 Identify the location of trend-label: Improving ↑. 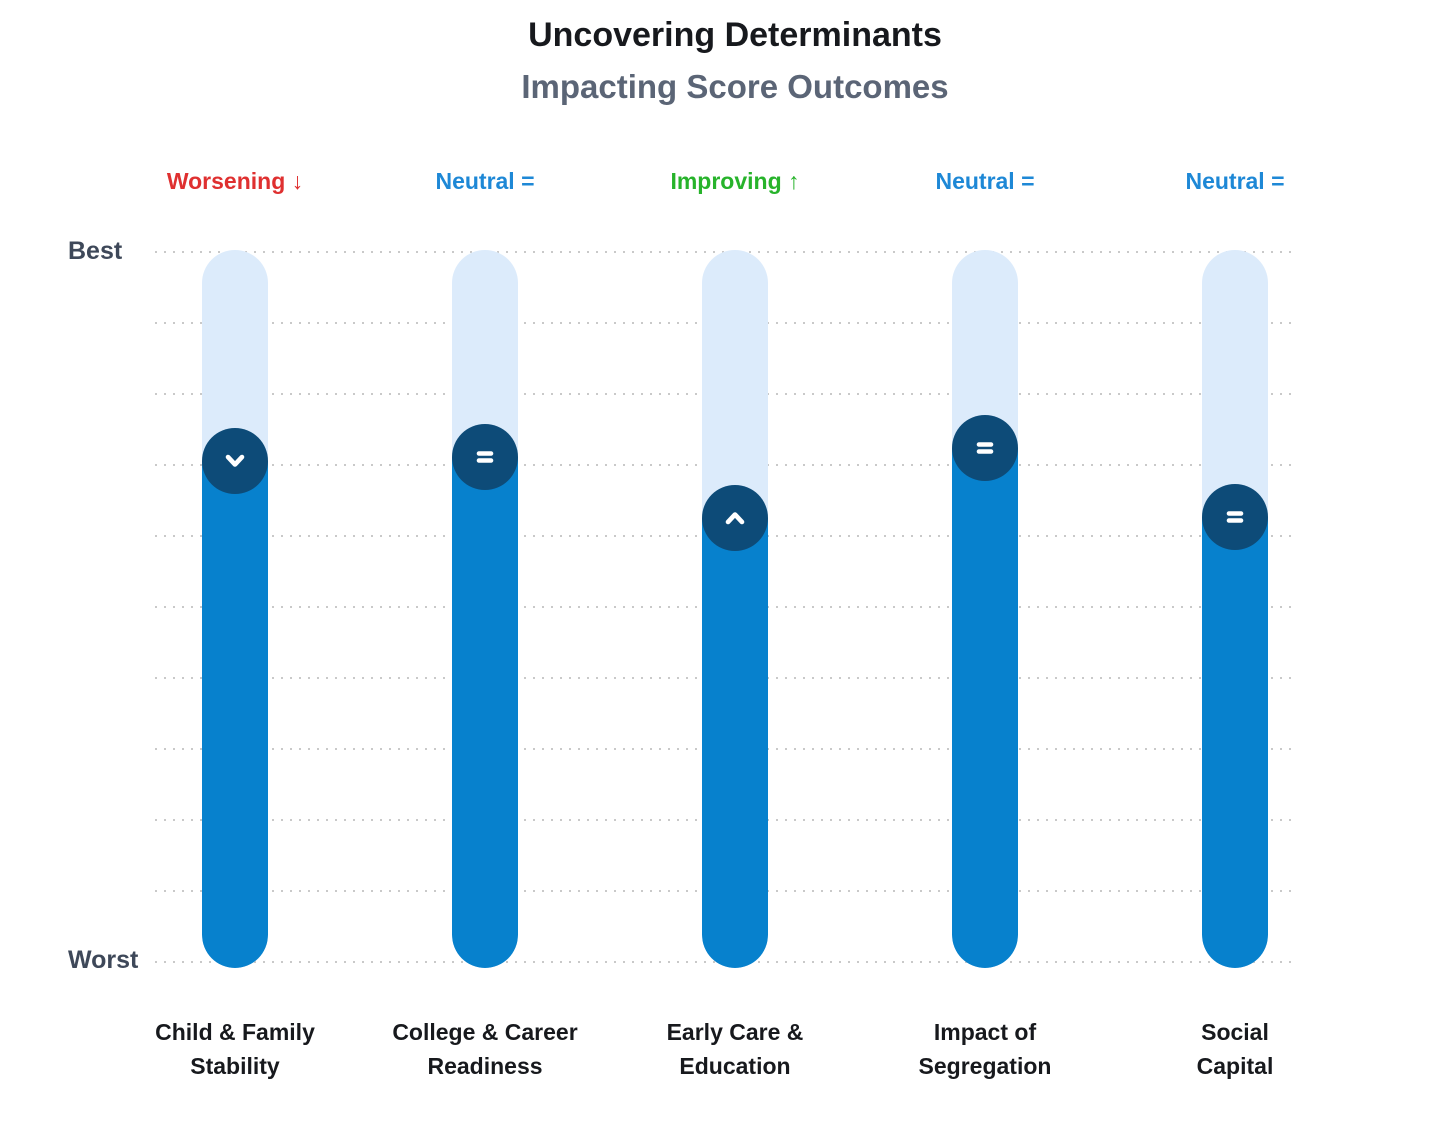
(735, 181).